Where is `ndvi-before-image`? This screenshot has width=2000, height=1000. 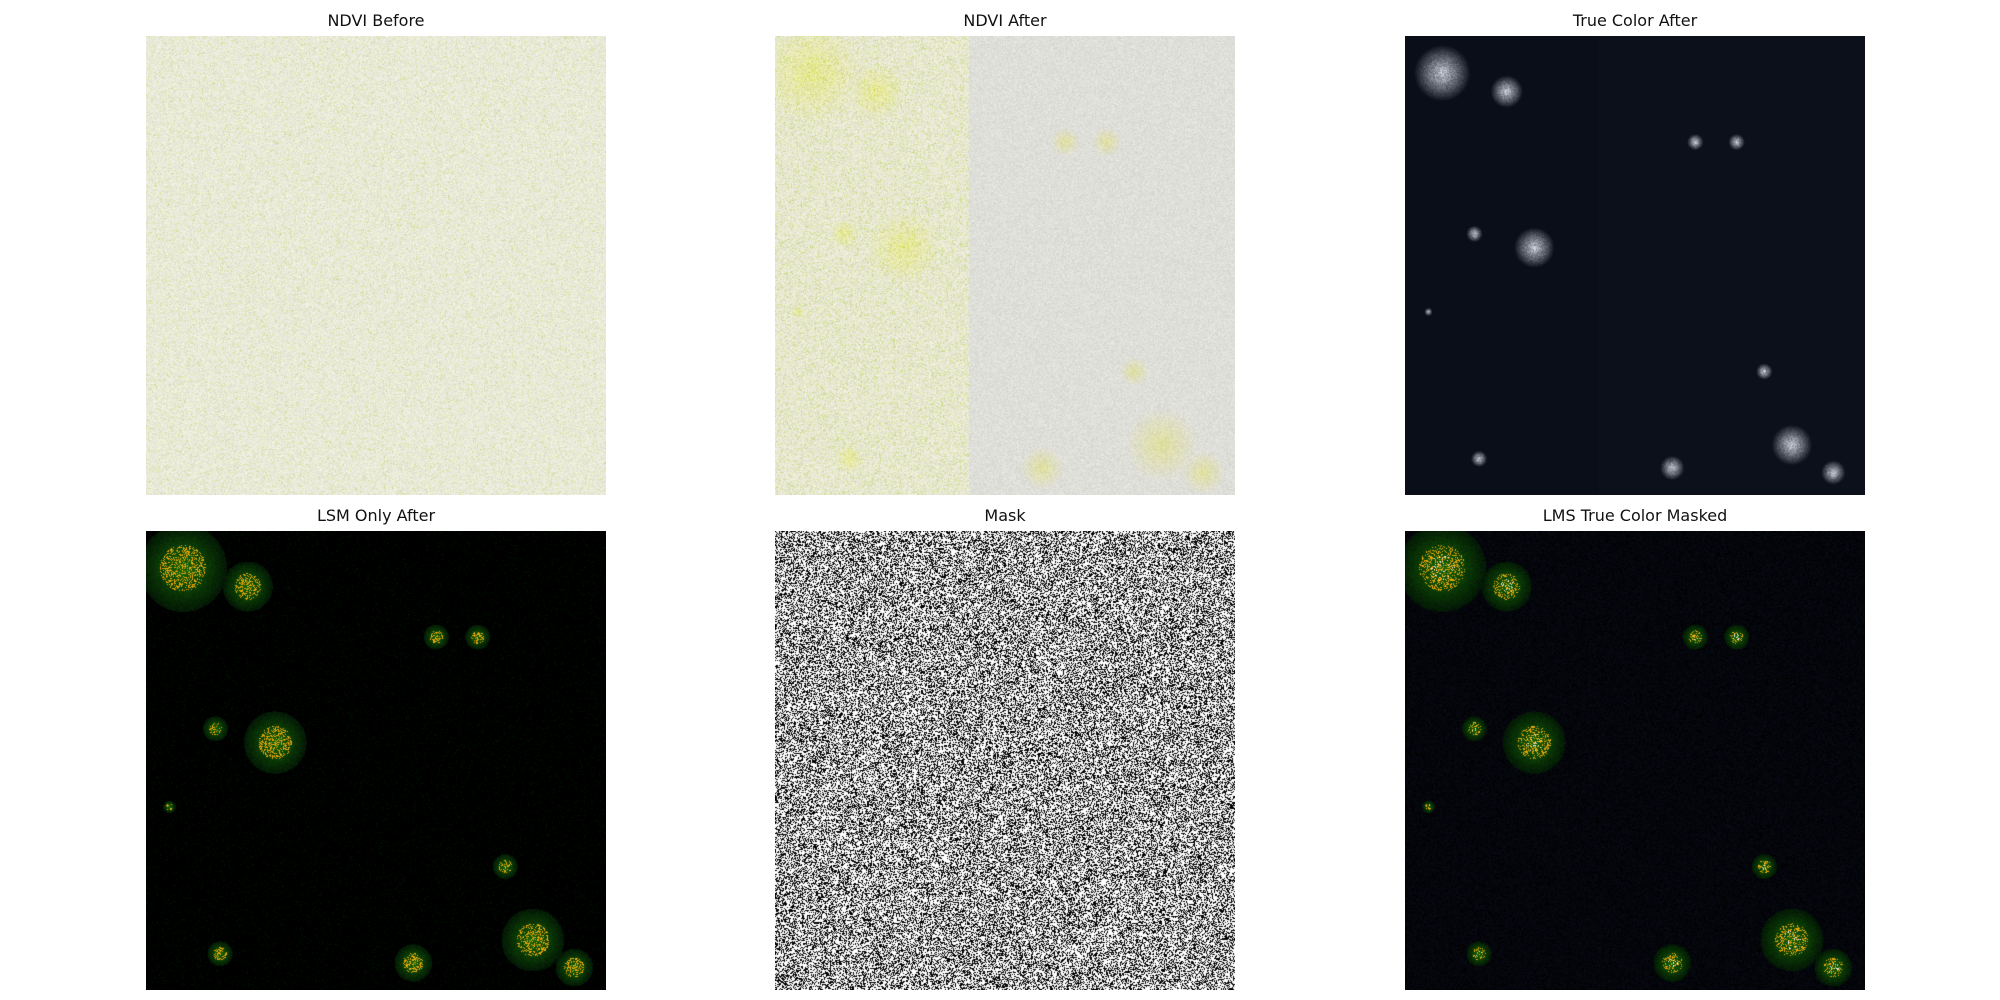 ndvi-before-image is located at coordinates (376, 265).